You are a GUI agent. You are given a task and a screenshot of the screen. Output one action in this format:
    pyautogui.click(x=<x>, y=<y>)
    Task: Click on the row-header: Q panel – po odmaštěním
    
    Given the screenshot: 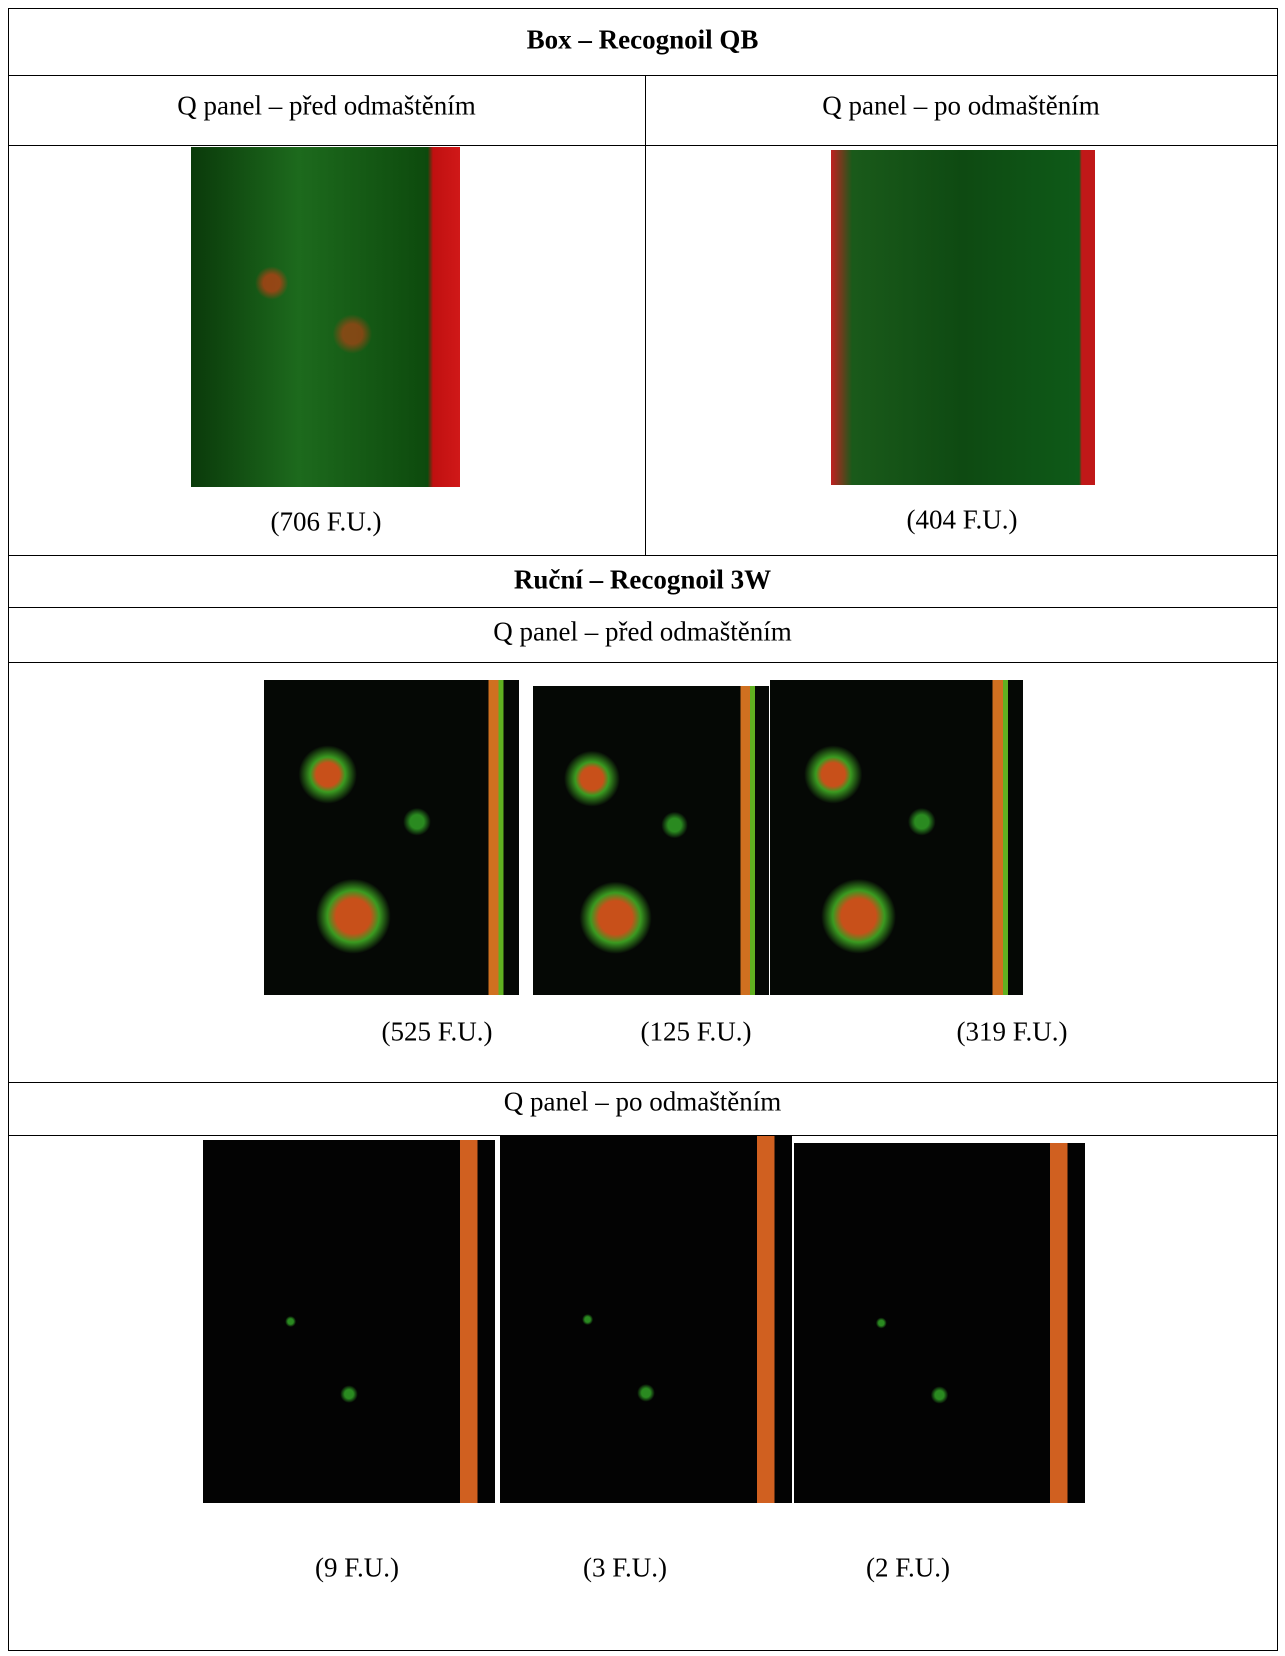 What is the action you would take?
    pyautogui.click(x=642, y=1101)
    